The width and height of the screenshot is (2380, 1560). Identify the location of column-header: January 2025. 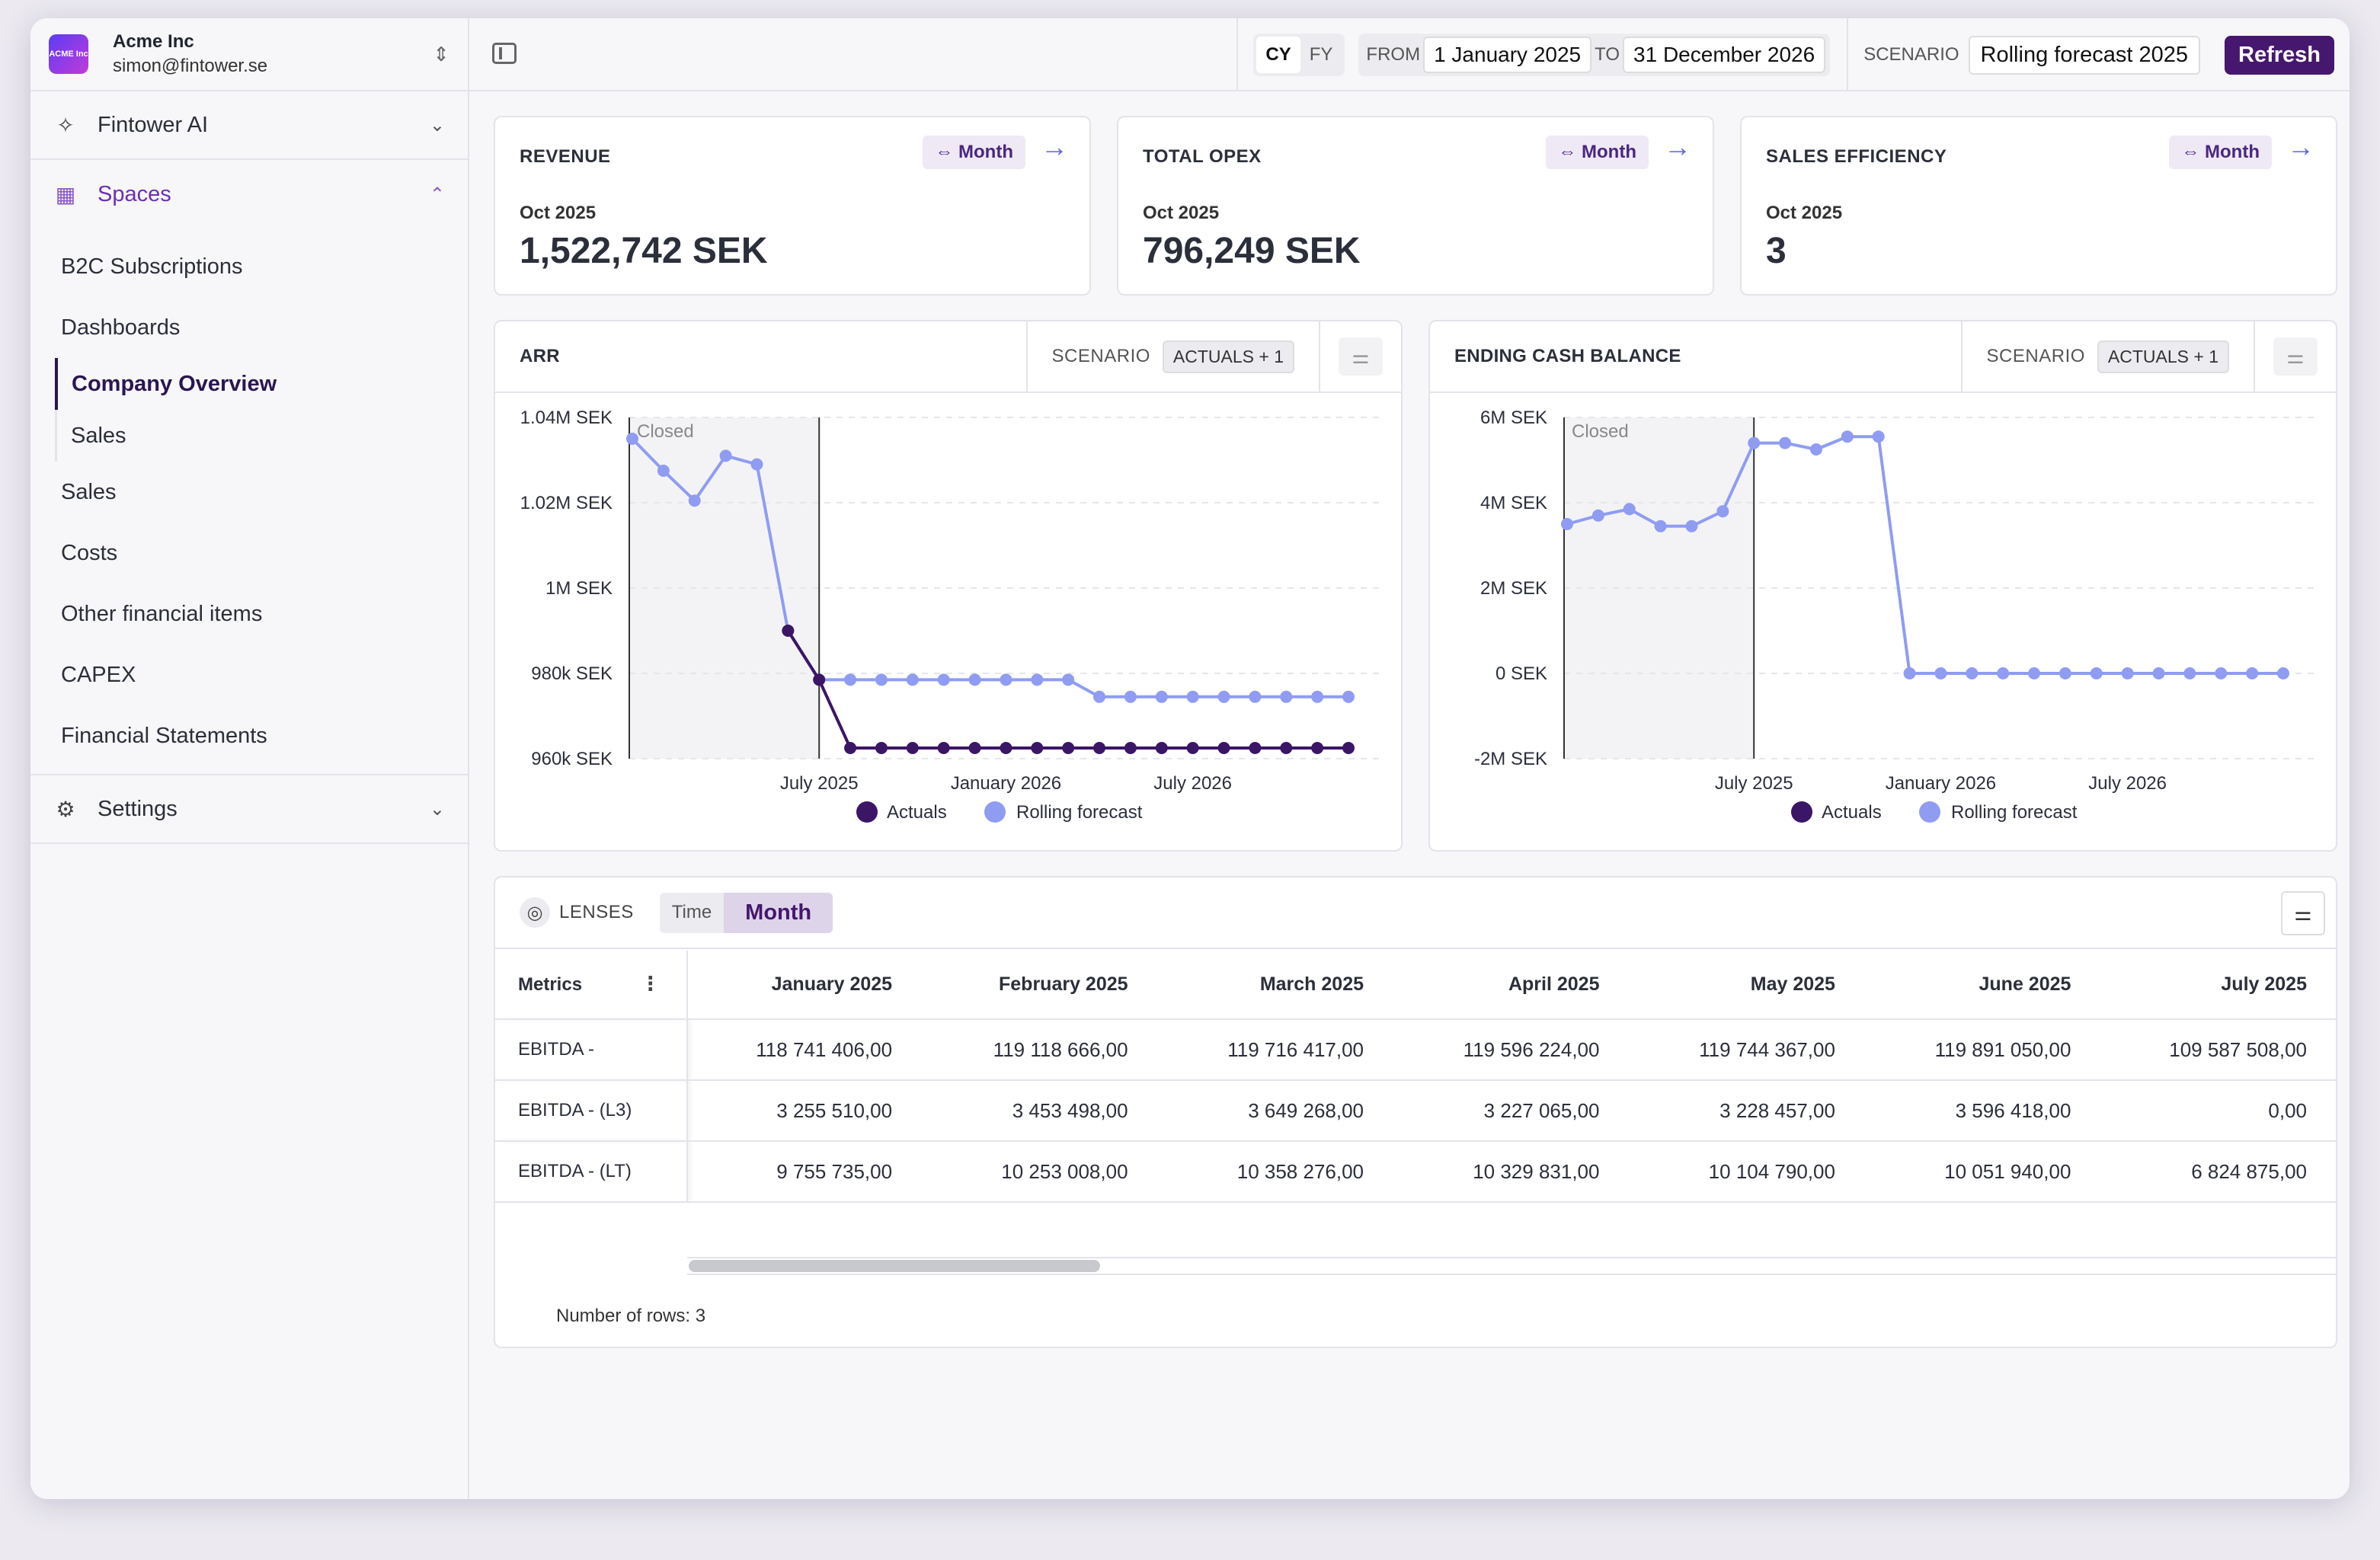
(804, 985).